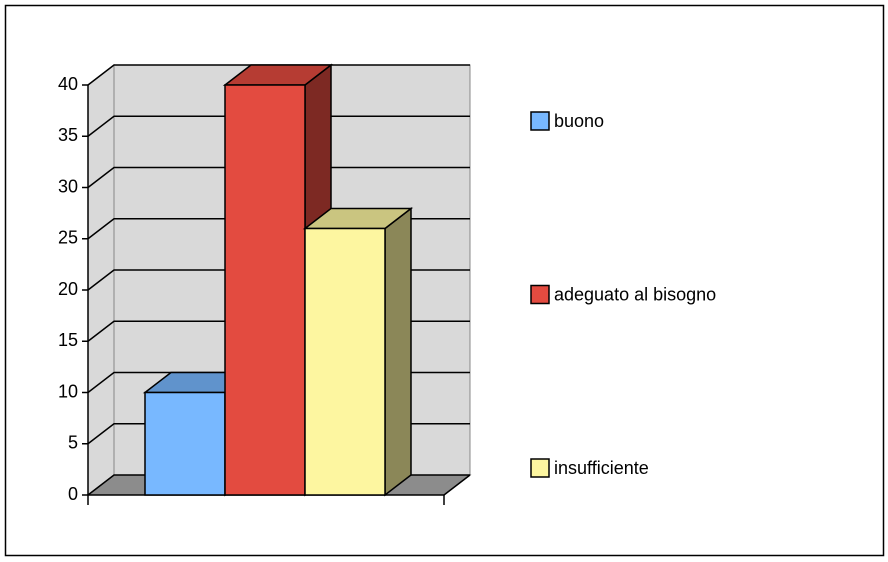 The width and height of the screenshot is (888, 562). I want to click on y-tick-label: 0, so click(73, 494).